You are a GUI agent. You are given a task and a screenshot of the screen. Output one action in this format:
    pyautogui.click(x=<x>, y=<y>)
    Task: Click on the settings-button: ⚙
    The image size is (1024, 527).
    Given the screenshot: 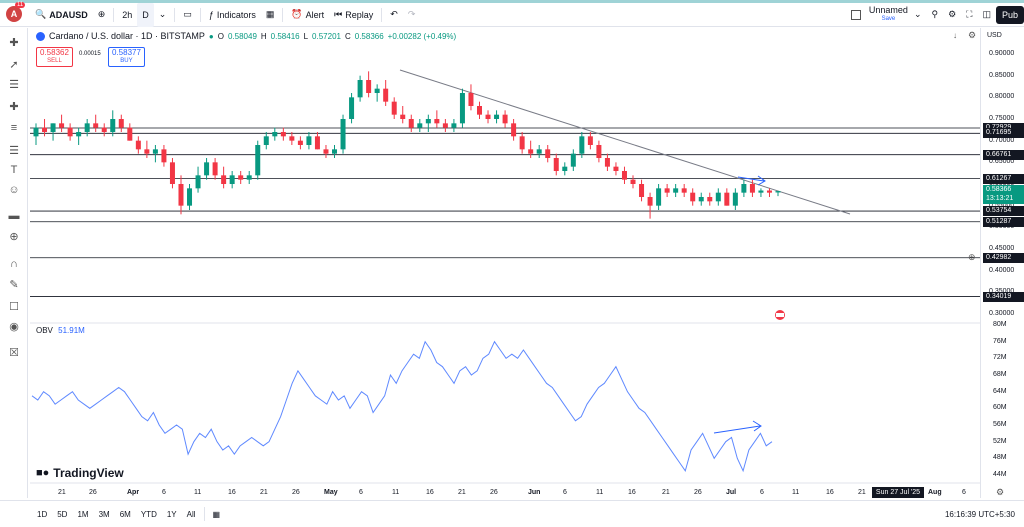 What is the action you would take?
    pyautogui.click(x=952, y=15)
    